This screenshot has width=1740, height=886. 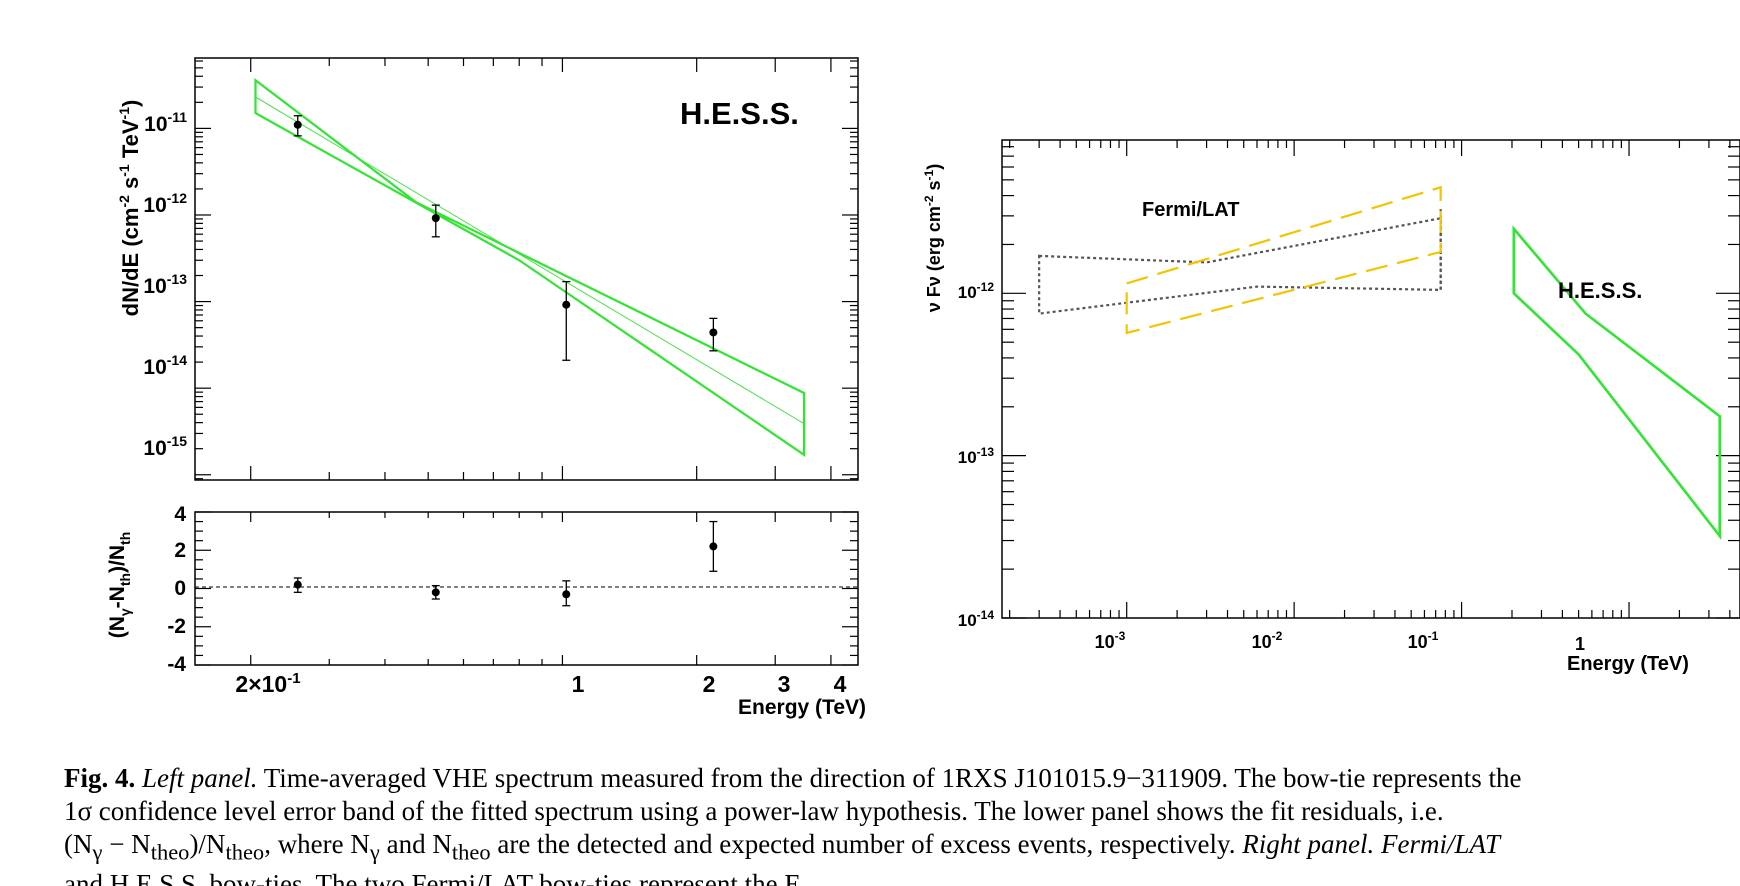 What do you see at coordinates (505, 563) in the screenshot?
I see `residuals-points` at bounding box center [505, 563].